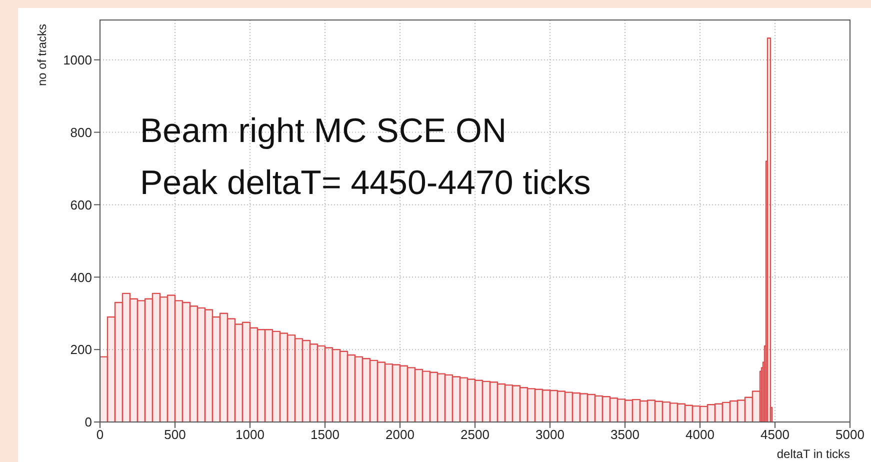 Image resolution: width=871 pixels, height=462 pixels. Describe the element at coordinates (323, 131) in the screenshot. I see `annotation: Beam right MC SCE ON` at that location.